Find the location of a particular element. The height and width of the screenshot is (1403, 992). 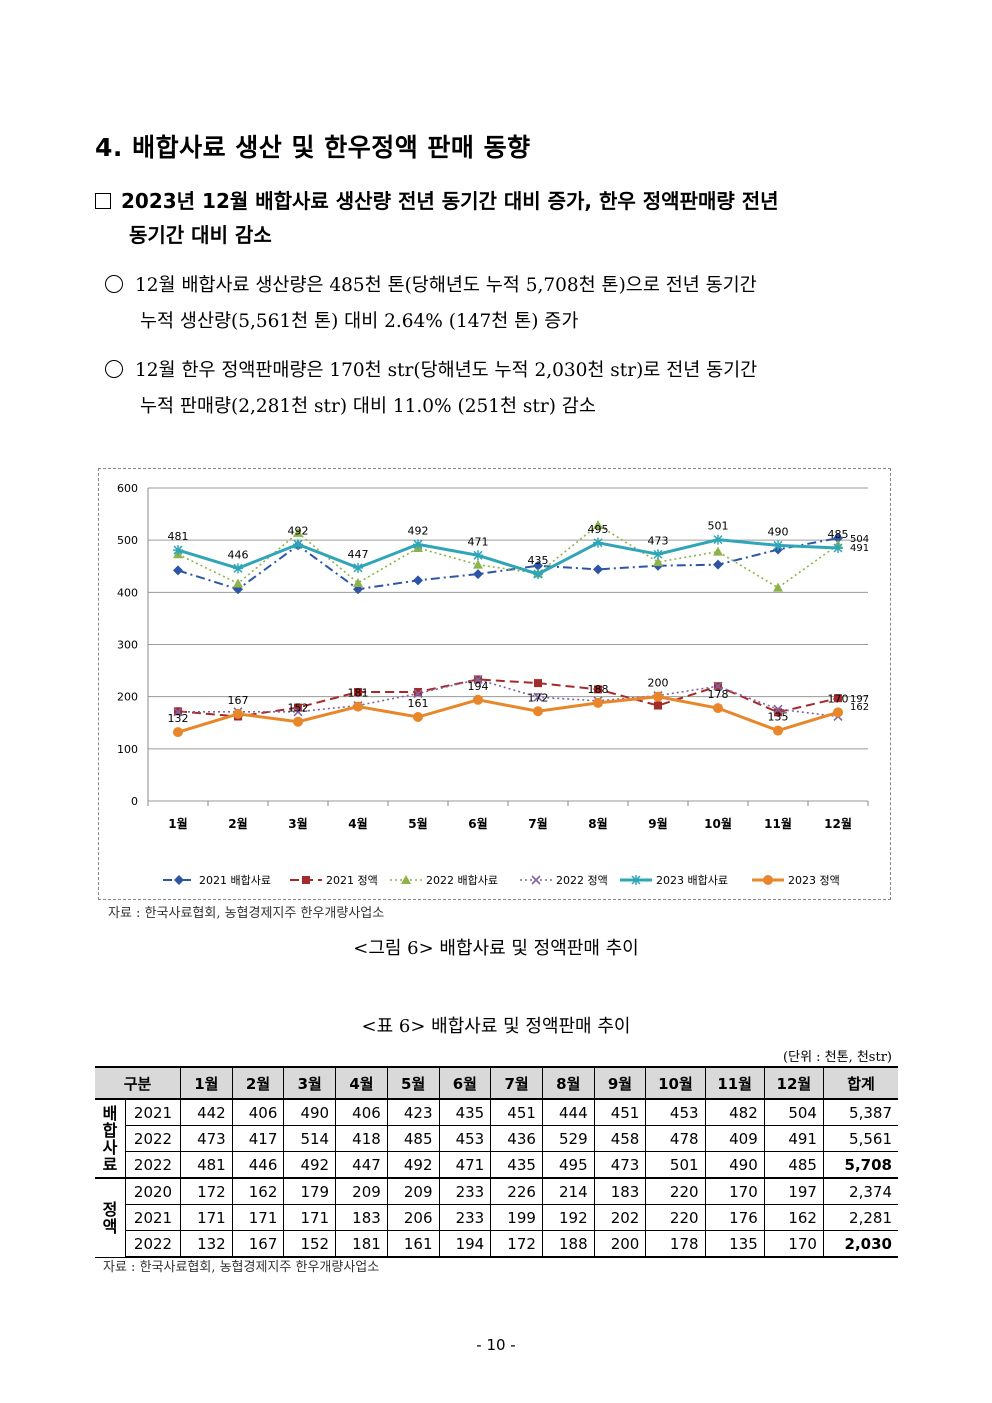

subheading-line2: 동기간 대비 감소 is located at coordinates (200, 235).